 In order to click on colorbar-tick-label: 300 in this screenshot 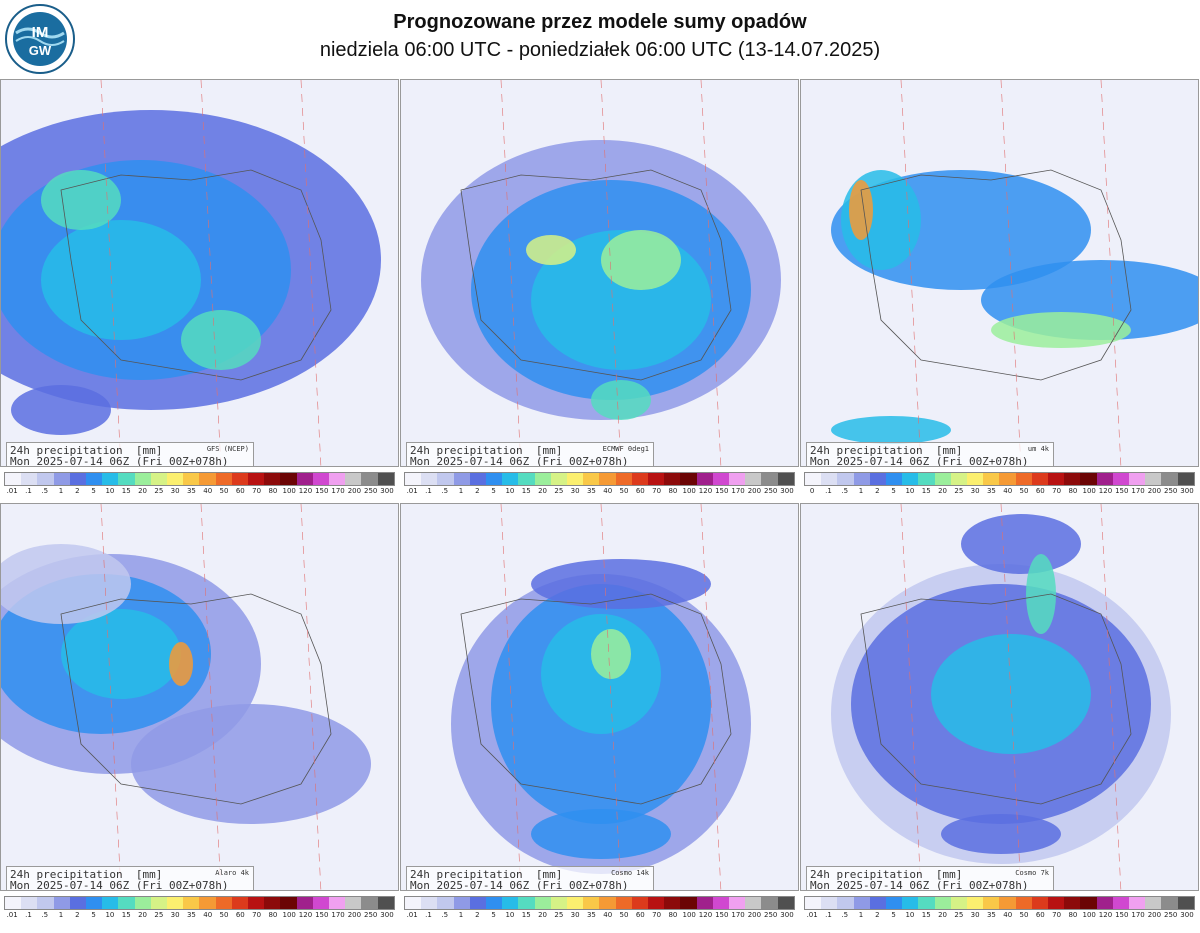, I will do `click(1187, 915)`.